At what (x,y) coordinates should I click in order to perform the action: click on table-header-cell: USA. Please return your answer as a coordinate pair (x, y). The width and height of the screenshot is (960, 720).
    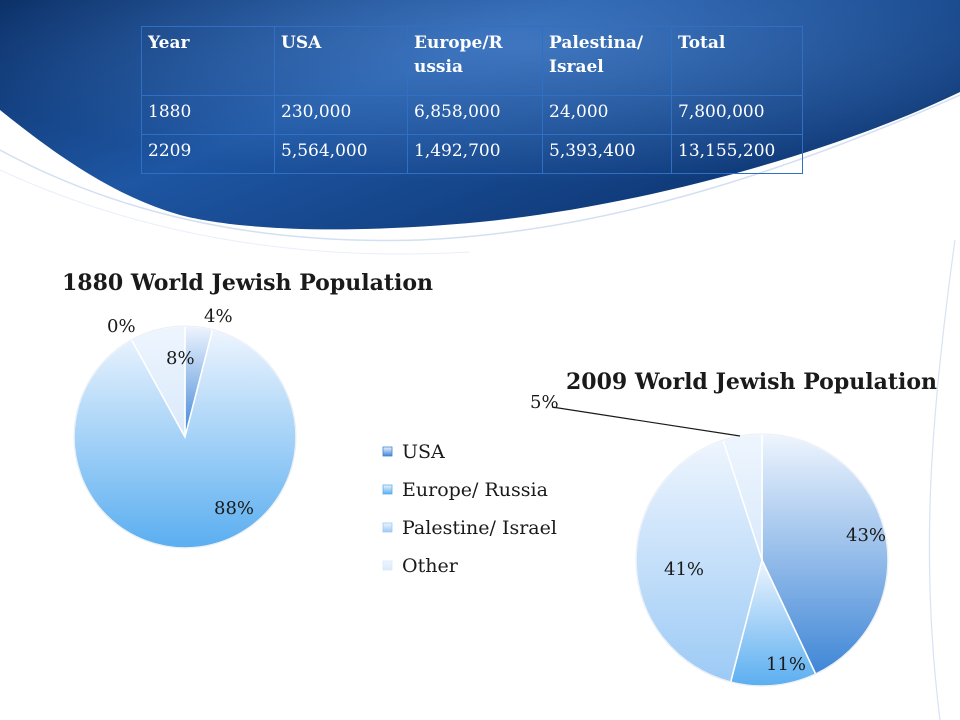
    Looking at the image, I should click on (341, 61).